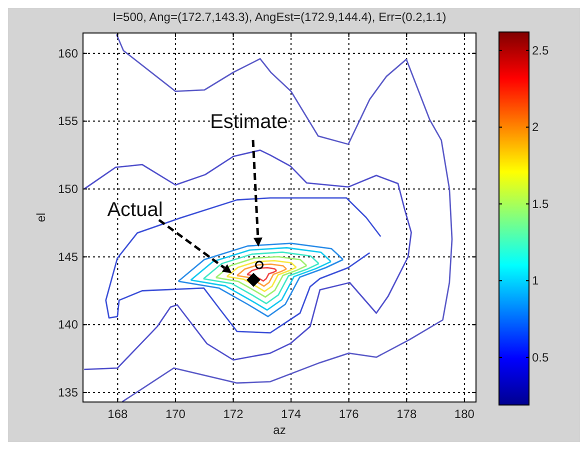  What do you see at coordinates (464, 414) in the screenshot?
I see `x-tick-label: 180` at bounding box center [464, 414].